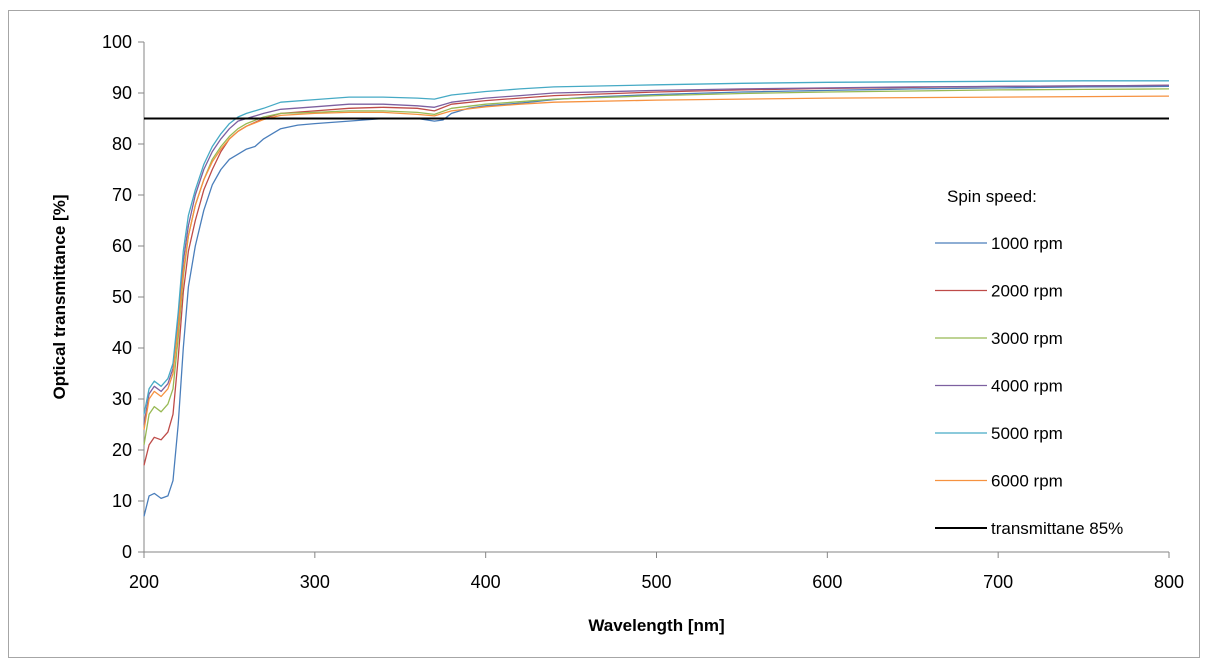 The image size is (1205, 663). Describe the element at coordinates (1027, 481) in the screenshot. I see `legend-label: 6000 rpm` at that location.